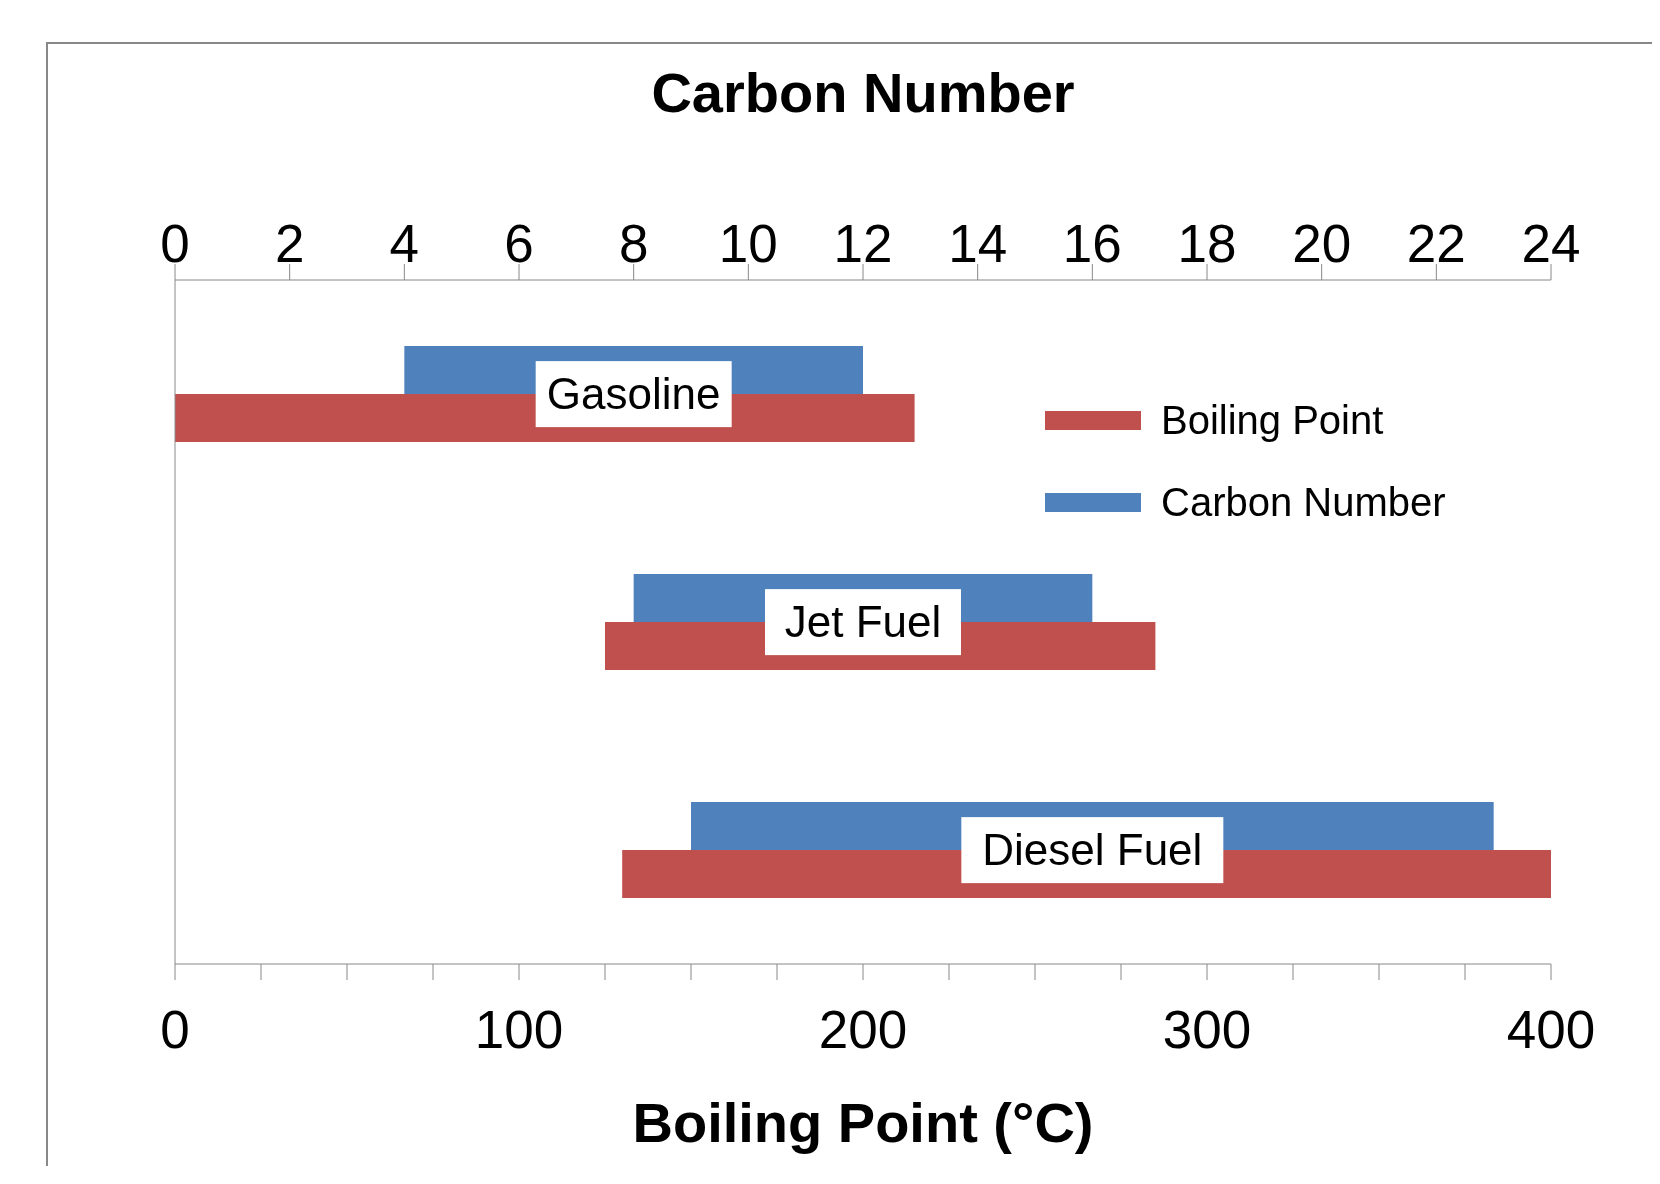 The height and width of the screenshot is (1184, 1660). Describe the element at coordinates (289, 243) in the screenshot. I see `x2-tick-label: 2` at that location.